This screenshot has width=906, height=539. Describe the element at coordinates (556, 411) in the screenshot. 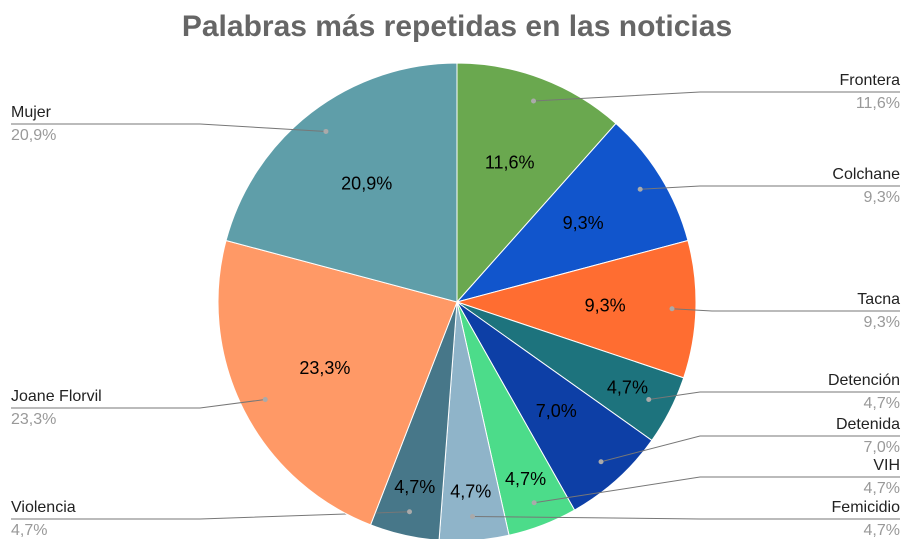

I see `slice-label: 7,0%` at that location.